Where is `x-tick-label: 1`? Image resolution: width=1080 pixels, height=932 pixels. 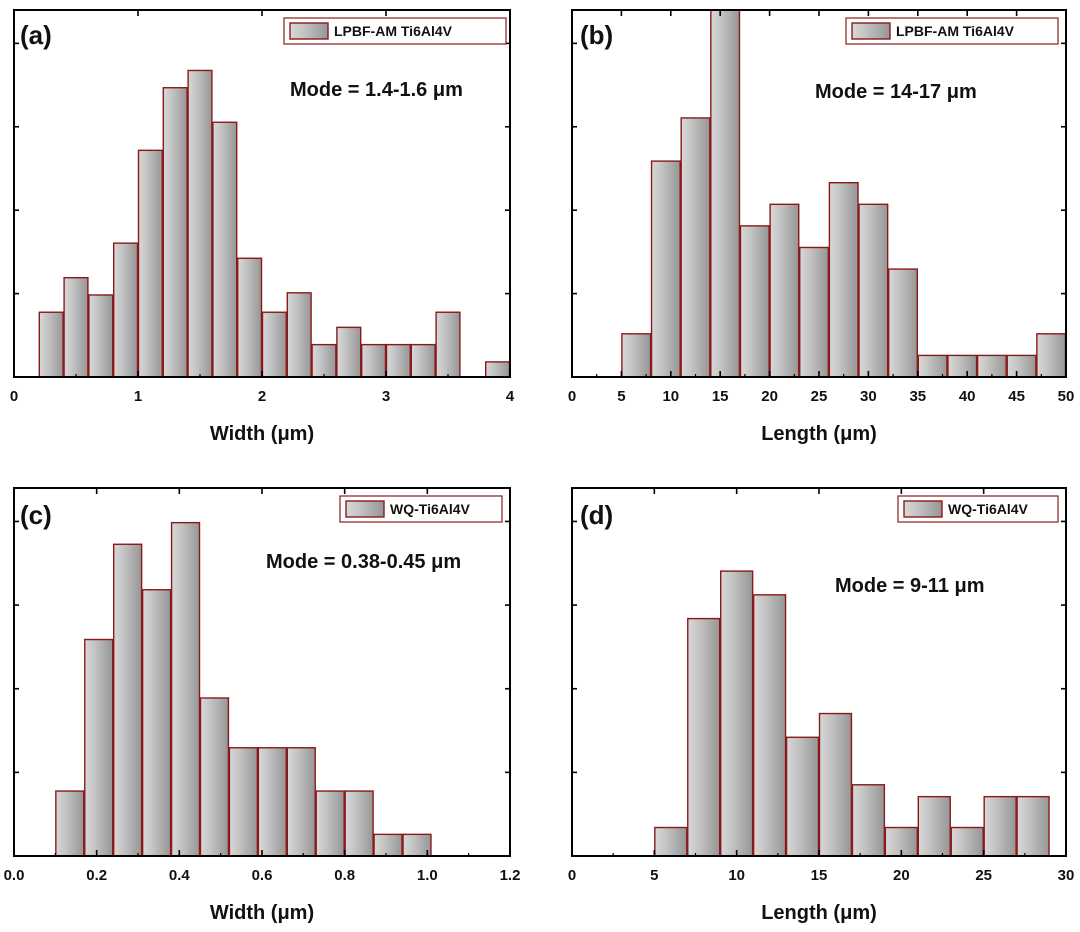 x-tick-label: 1 is located at coordinates (138, 396).